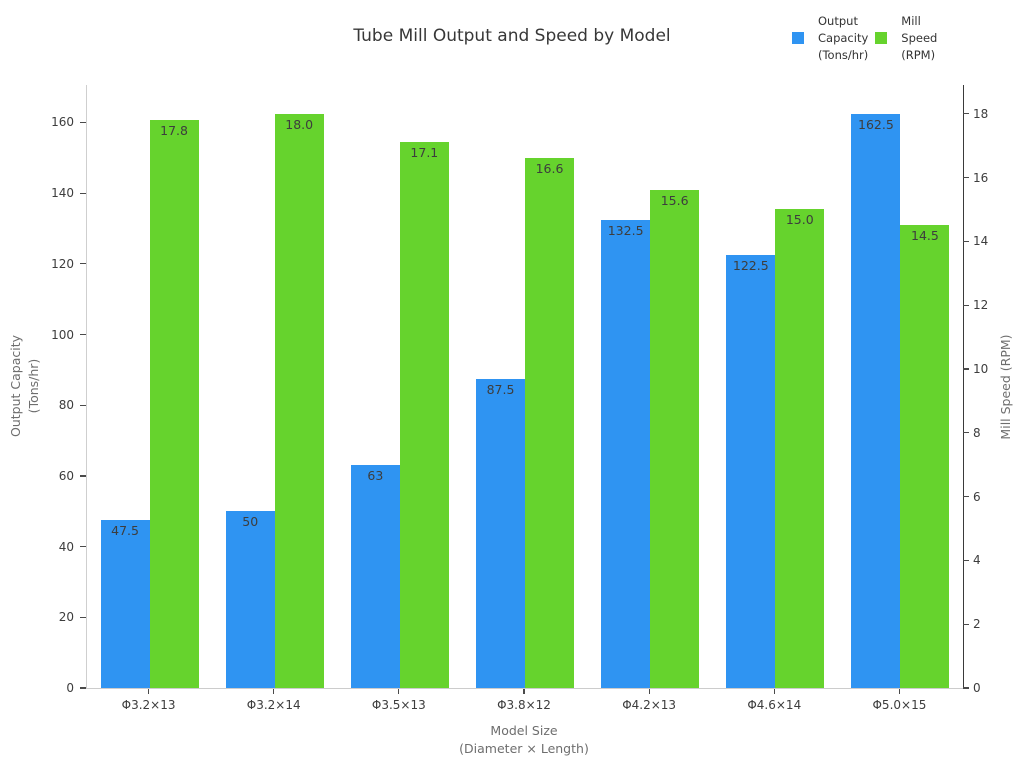 Image resolution: width=1024 pixels, height=768 pixels. I want to click on chart-title: Tube Mill Output and Speed by Model, so click(512, 36).